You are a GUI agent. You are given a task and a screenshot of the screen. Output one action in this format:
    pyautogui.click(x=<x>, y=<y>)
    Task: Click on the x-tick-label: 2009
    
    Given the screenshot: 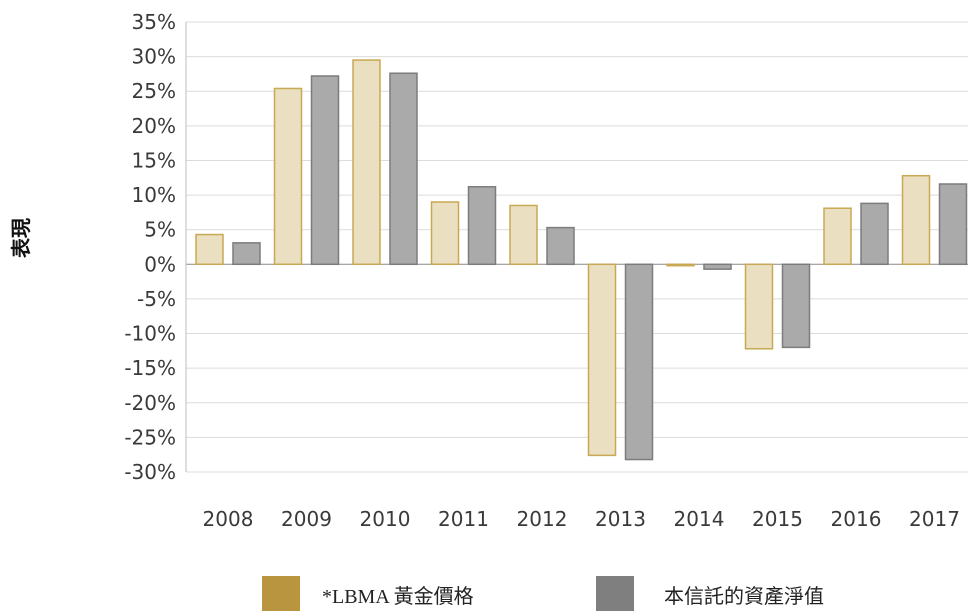 What is the action you would take?
    pyautogui.click(x=306, y=519)
    